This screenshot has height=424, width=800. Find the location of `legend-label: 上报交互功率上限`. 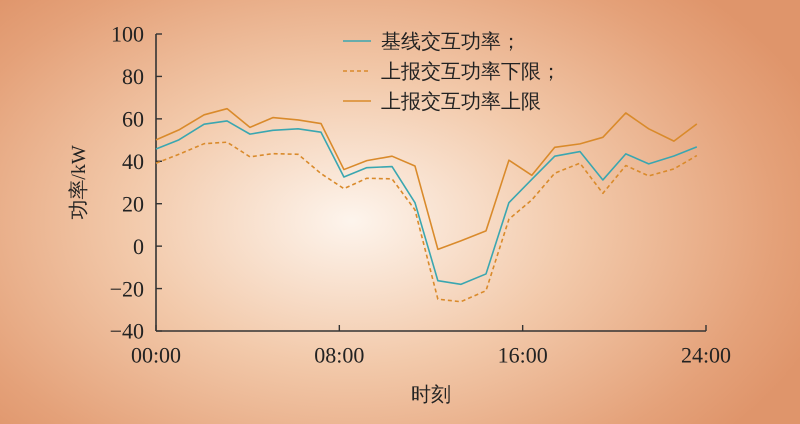

legend-label: 上报交互功率上限 is located at coordinates (461, 102).